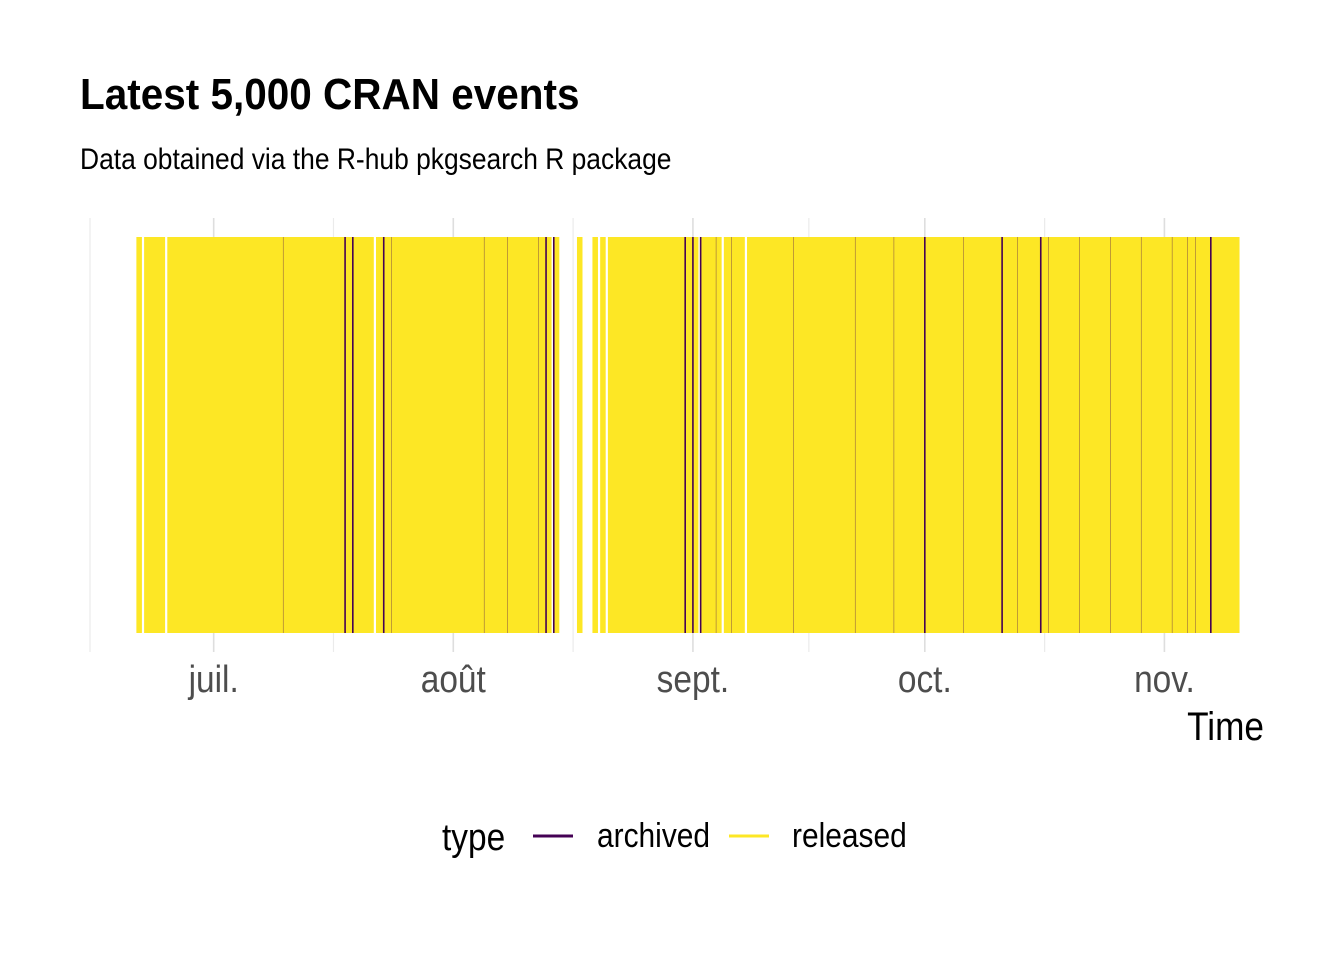 Image resolution: width=1344 pixels, height=960 pixels. I want to click on x-axis-title: Time, so click(1225, 726).